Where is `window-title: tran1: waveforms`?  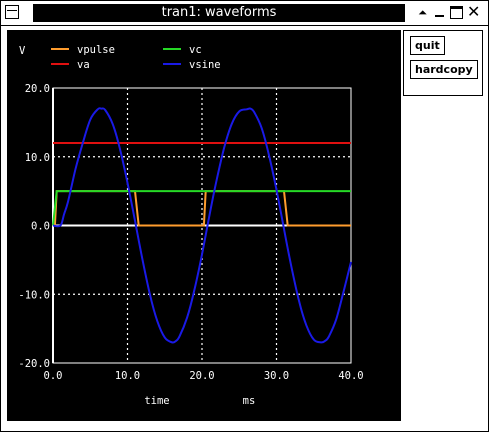 window-title: tran1: waveforms is located at coordinates (219, 13).